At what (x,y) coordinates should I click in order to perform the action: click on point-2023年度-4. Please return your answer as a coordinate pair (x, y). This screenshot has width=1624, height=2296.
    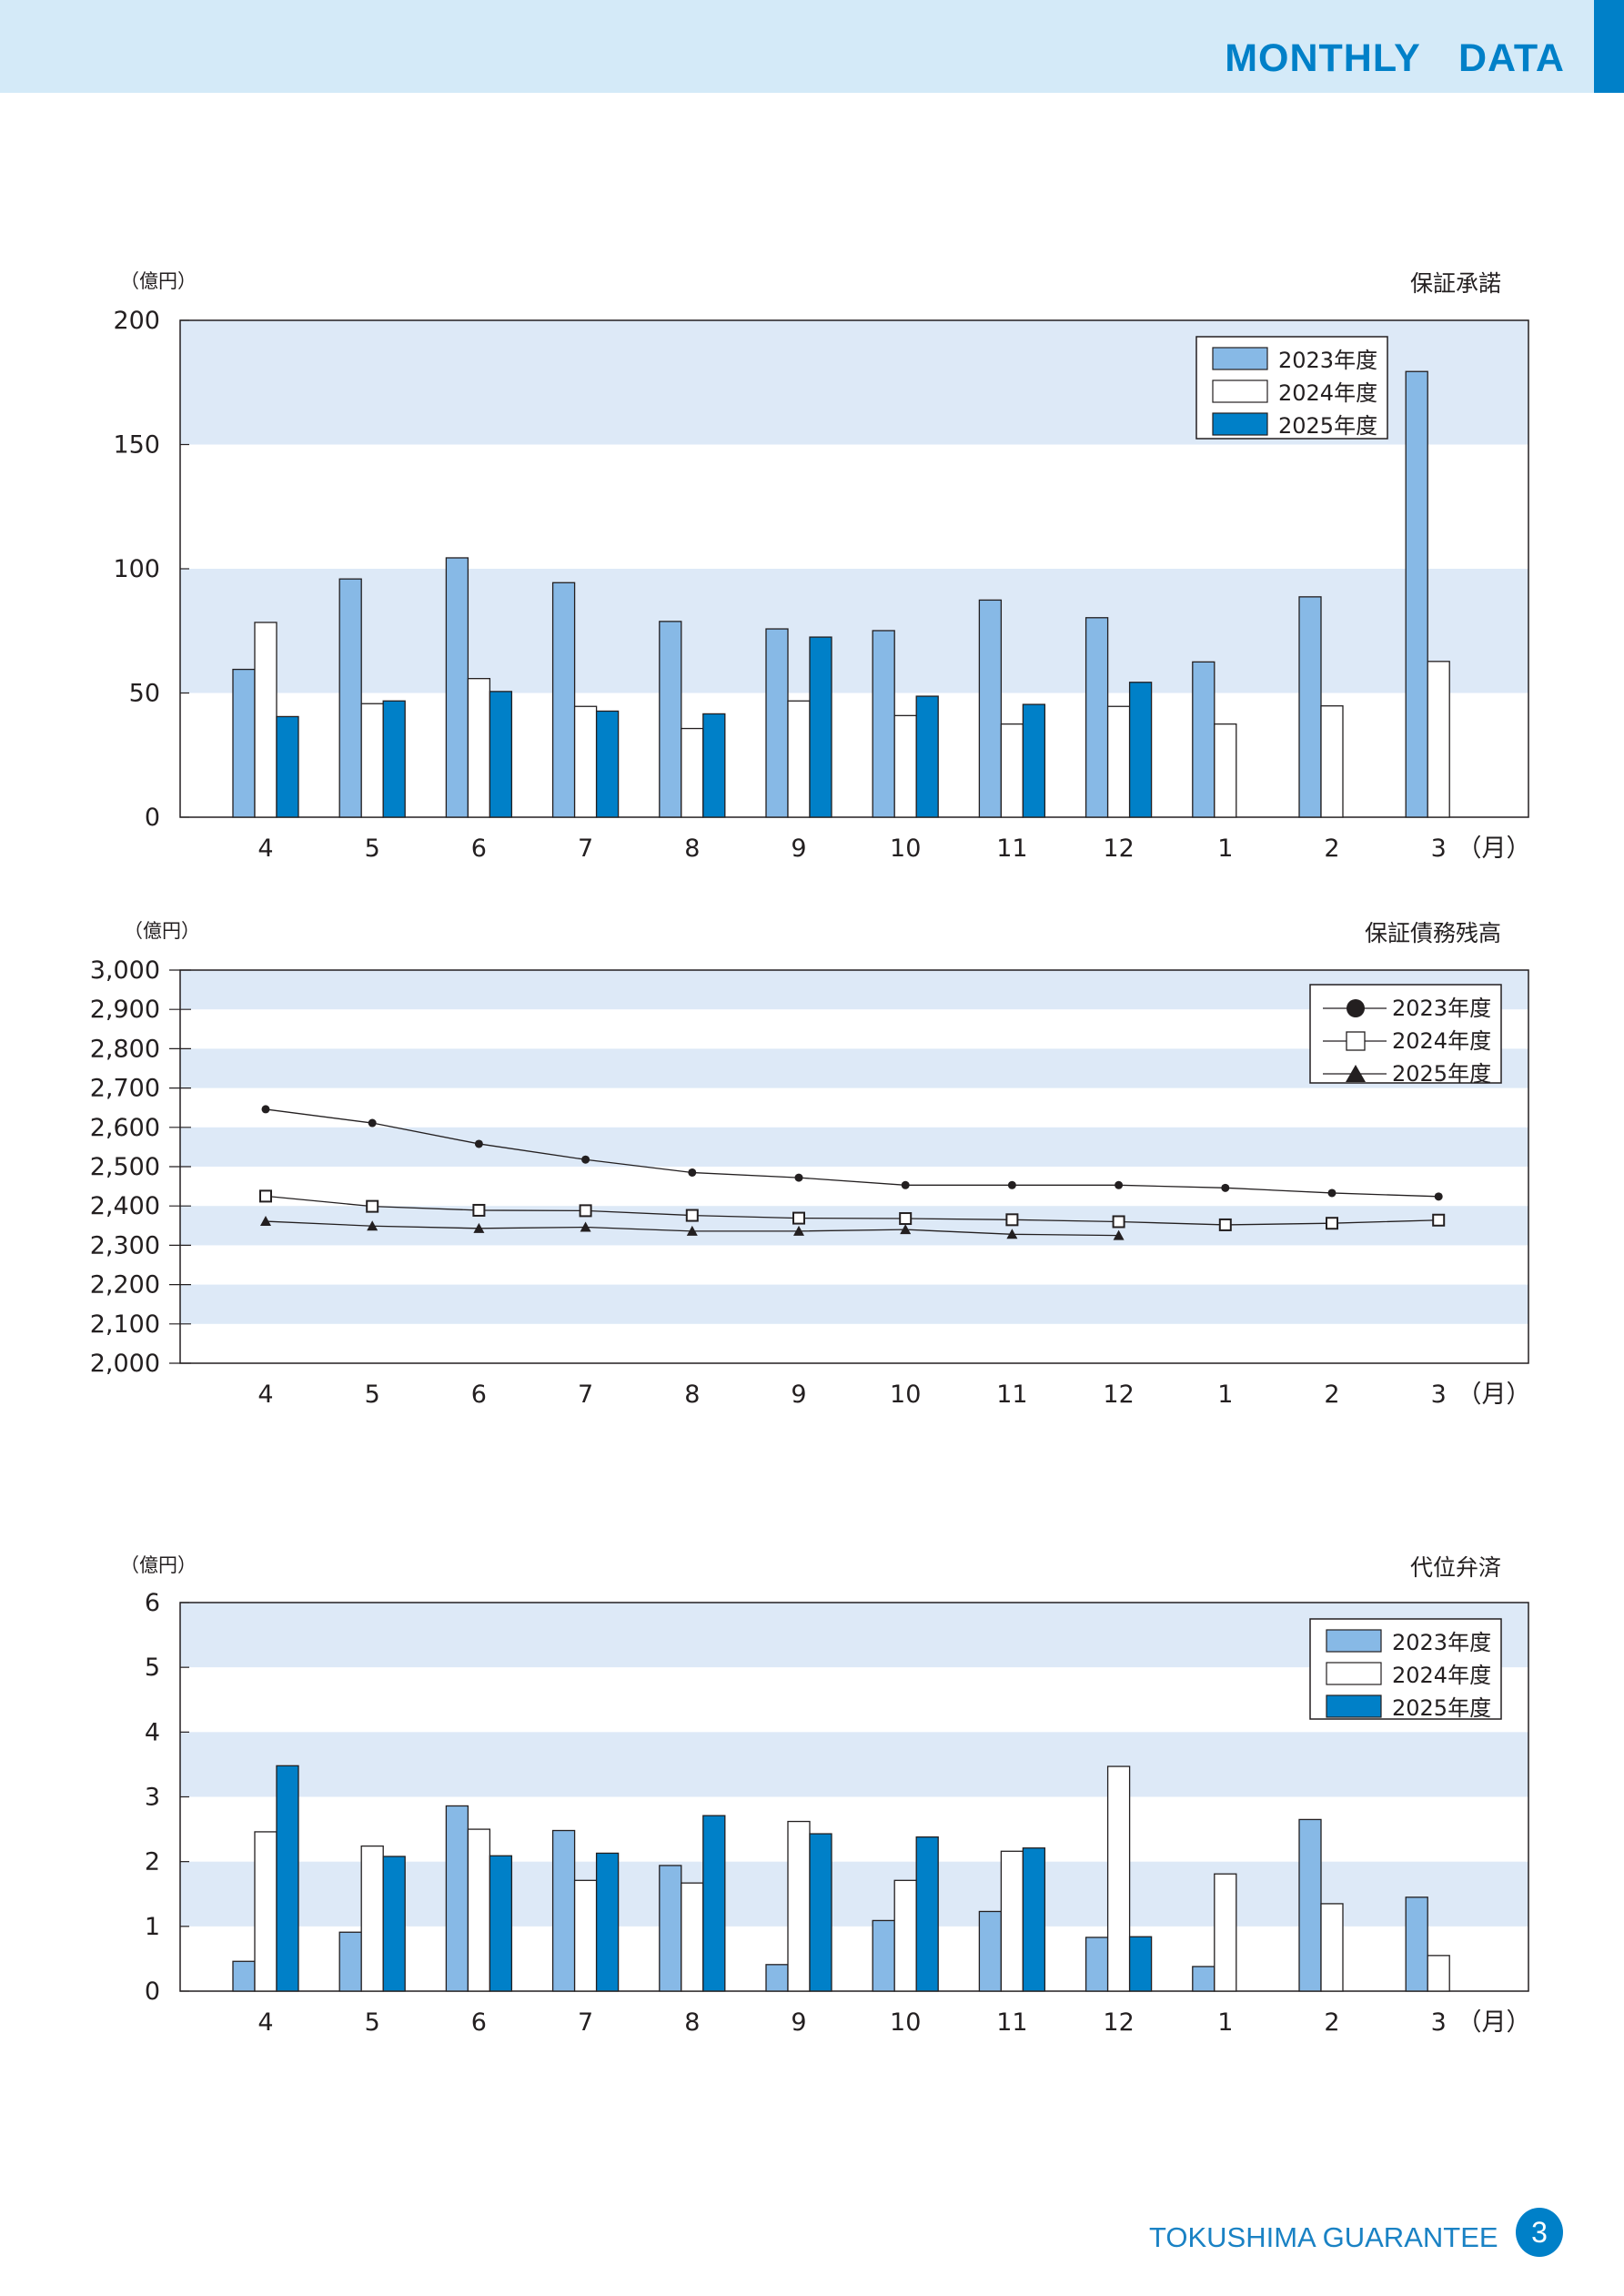
    Looking at the image, I should click on (265, 1110).